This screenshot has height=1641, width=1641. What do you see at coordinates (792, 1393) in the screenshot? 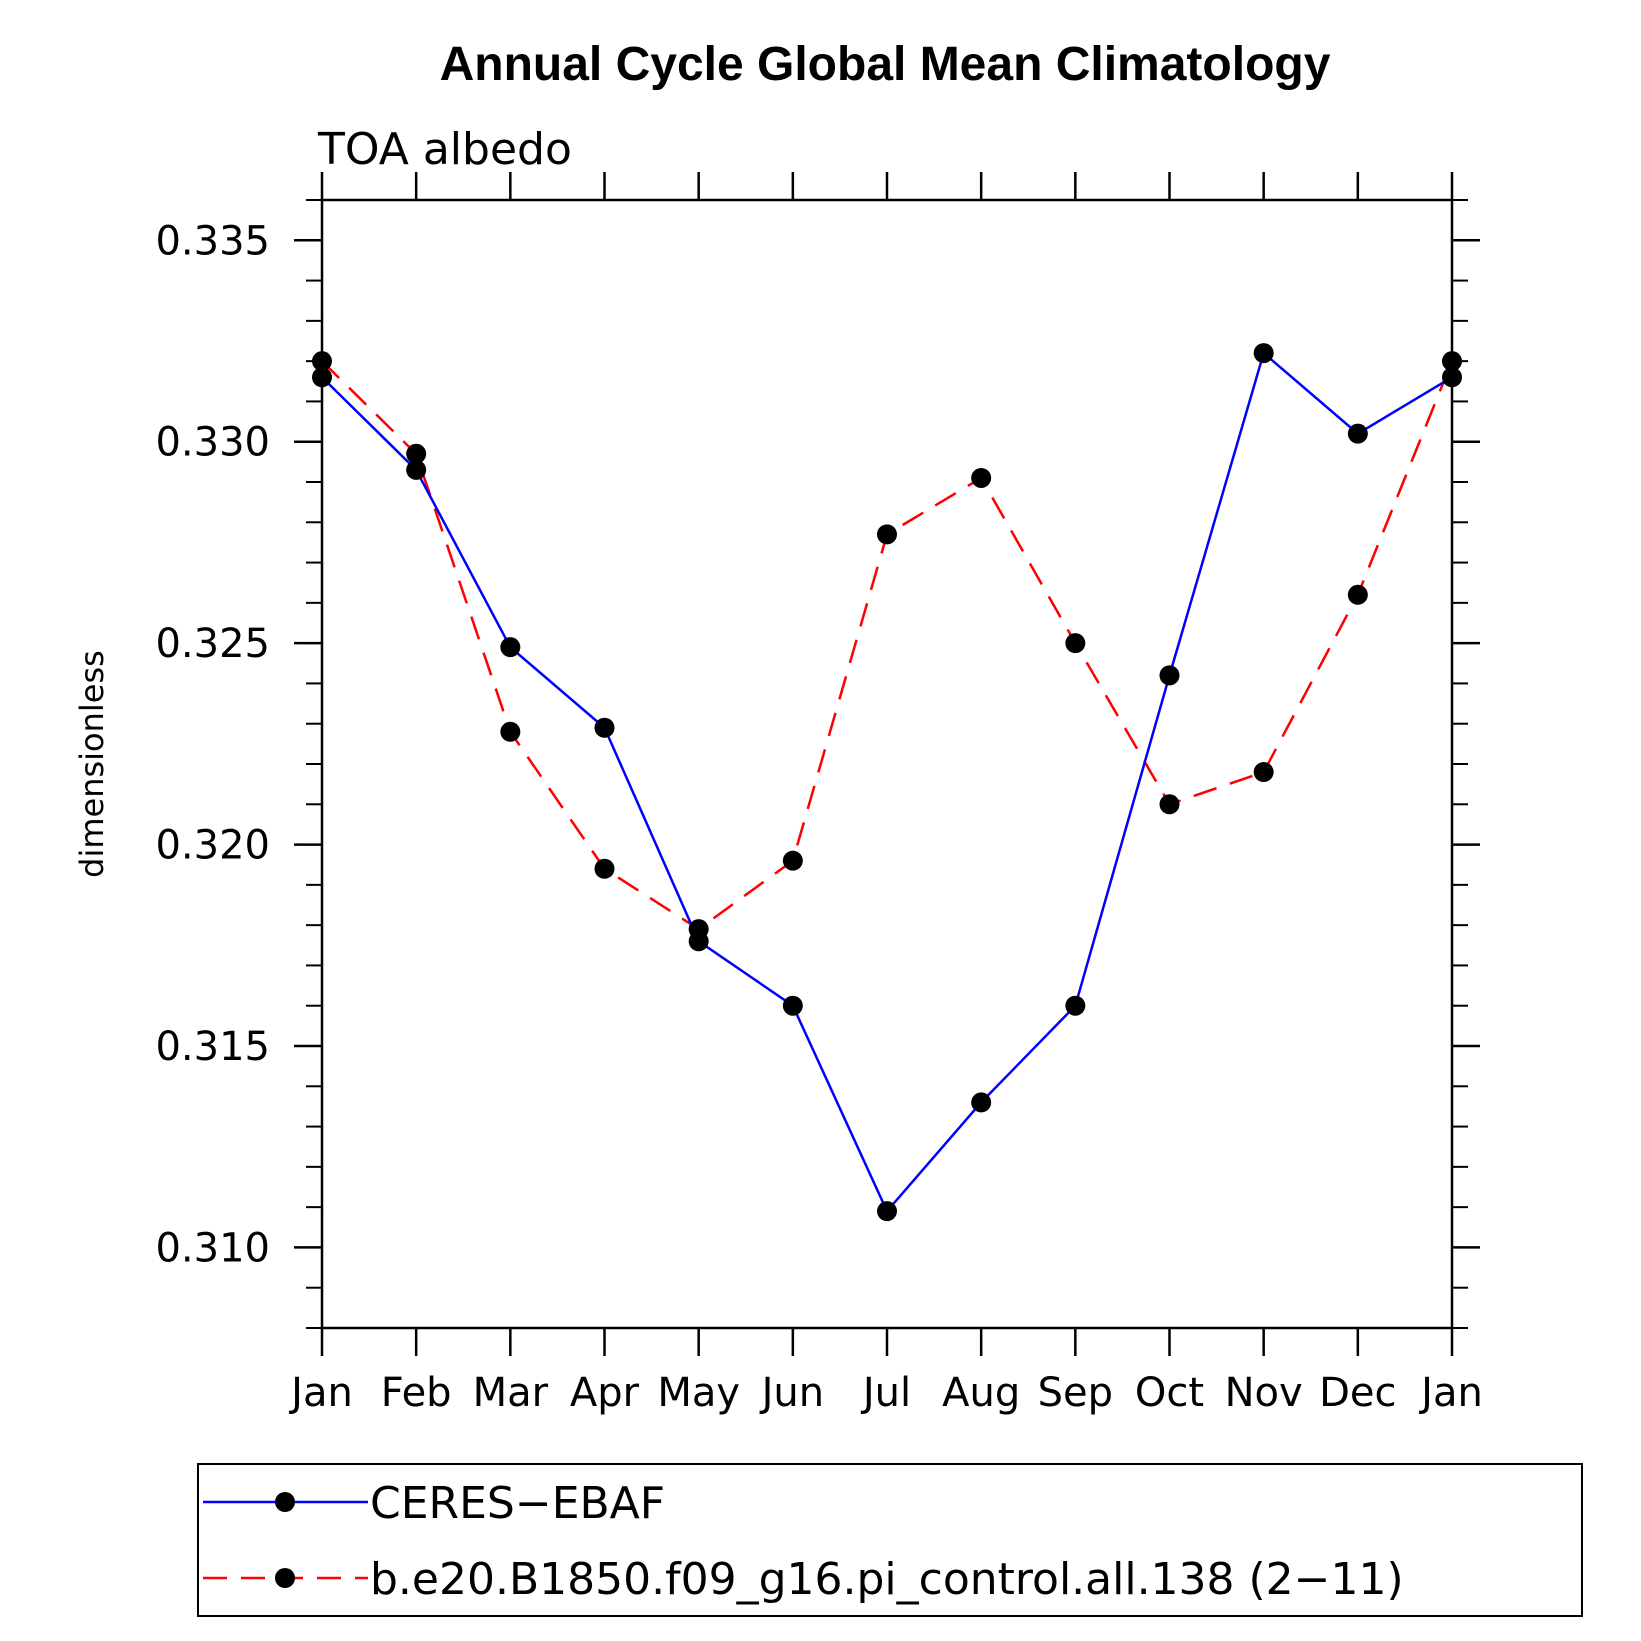
I see `x-tick-label: Jun` at bounding box center [792, 1393].